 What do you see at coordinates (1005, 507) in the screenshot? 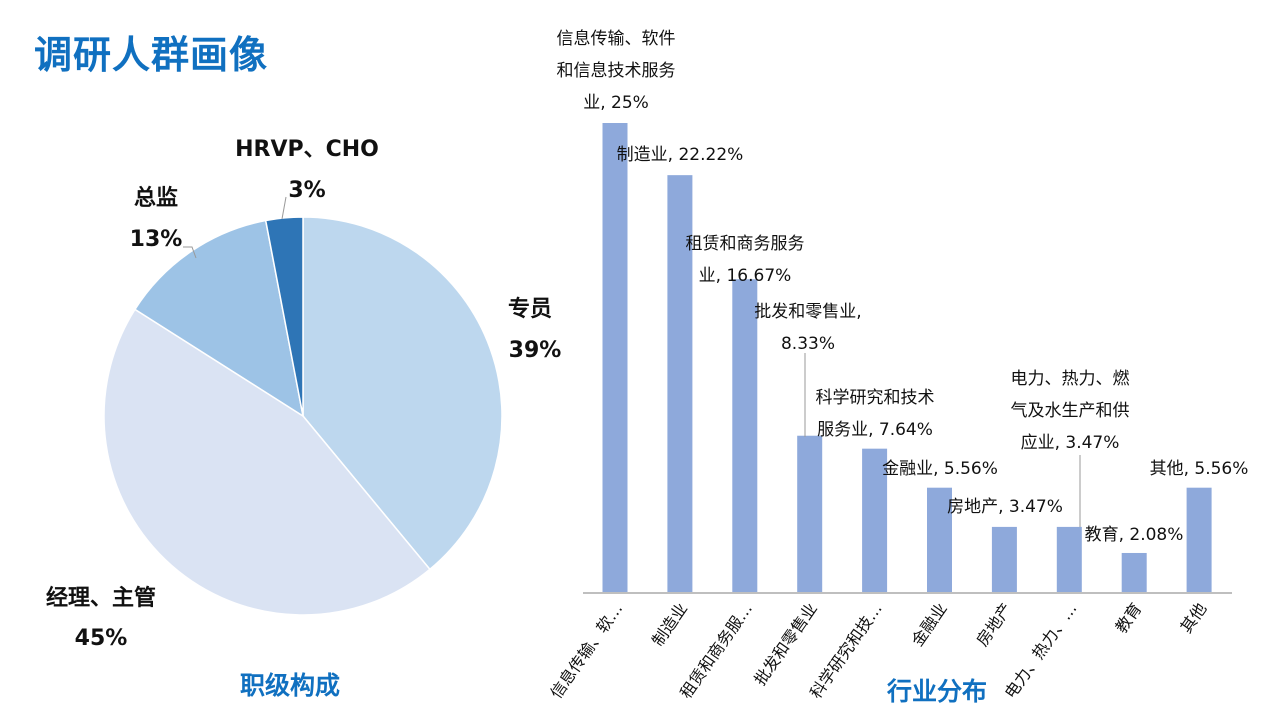
I see `bar-data-label: 房地产, 3.47%` at bounding box center [1005, 507].